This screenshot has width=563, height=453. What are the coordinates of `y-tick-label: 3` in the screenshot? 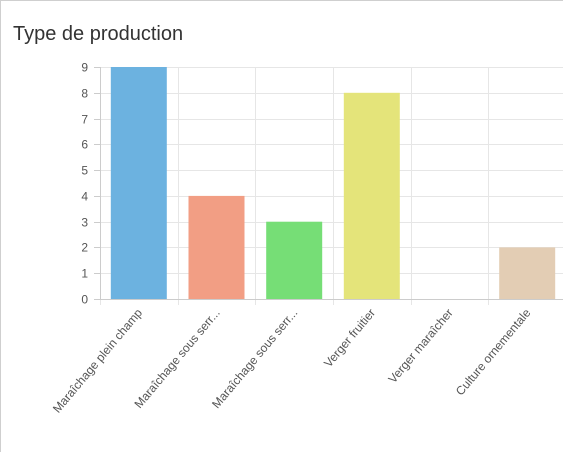 It's located at (84, 223).